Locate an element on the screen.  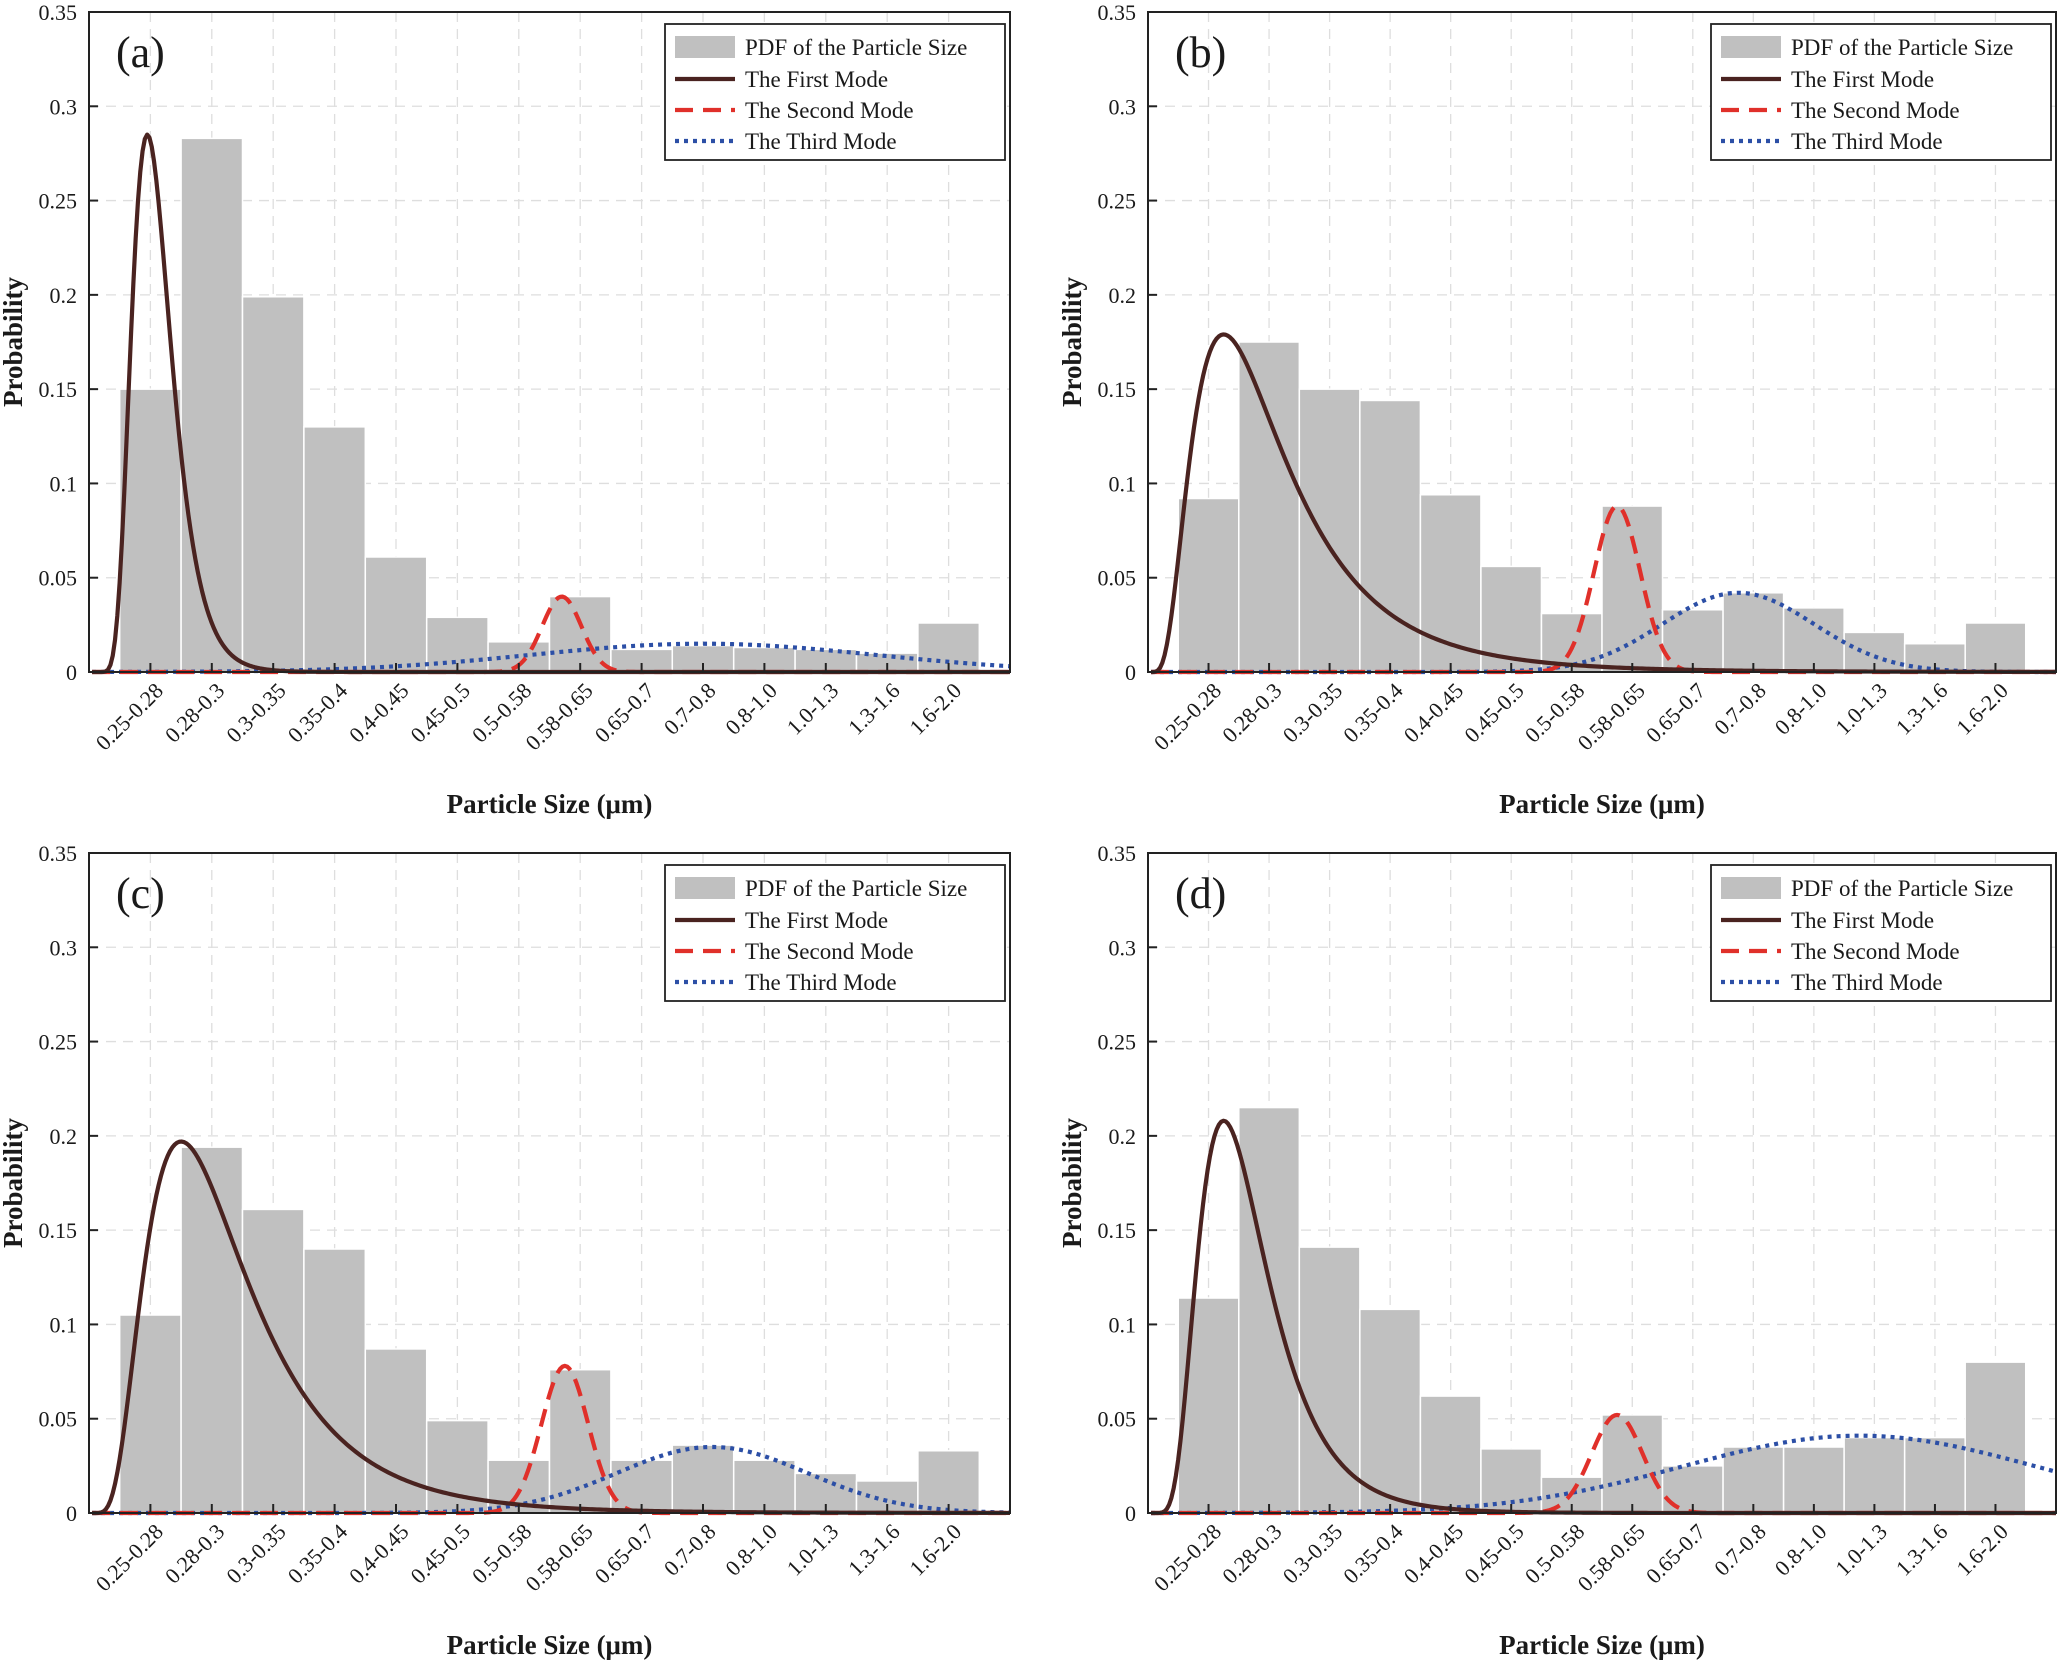
y-tick-label: 0.05 is located at coordinates (1117, 578).